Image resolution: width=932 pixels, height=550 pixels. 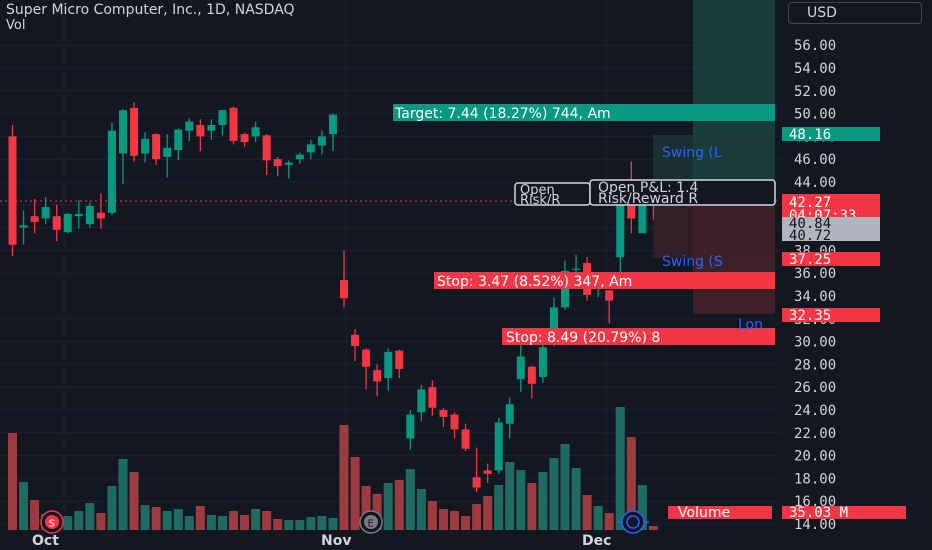 I want to click on swing-price-badge: 37.25, so click(x=831, y=260).